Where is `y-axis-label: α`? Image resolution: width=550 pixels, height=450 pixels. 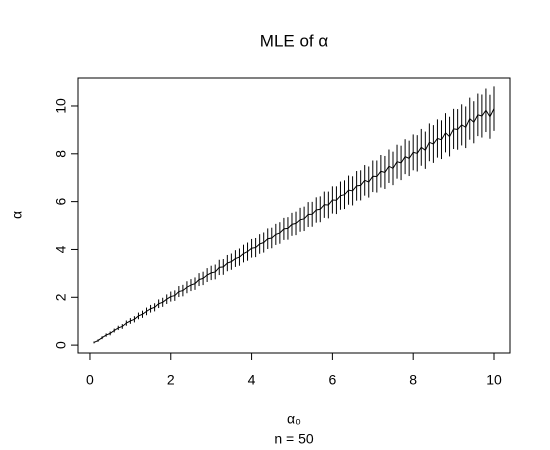
y-axis-label: α is located at coordinates (17, 215).